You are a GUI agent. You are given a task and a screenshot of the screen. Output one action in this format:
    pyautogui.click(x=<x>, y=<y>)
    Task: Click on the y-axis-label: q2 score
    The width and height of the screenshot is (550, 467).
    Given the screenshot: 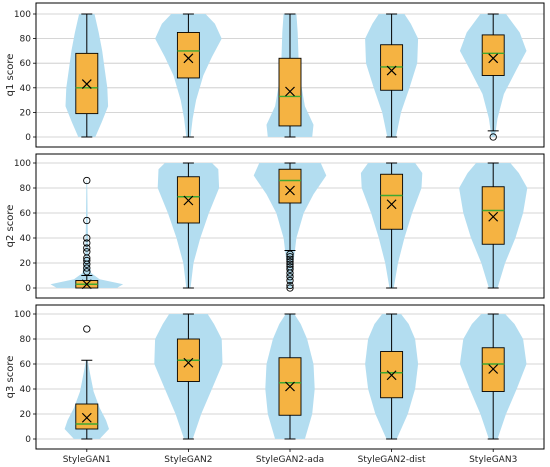 What is the action you would take?
    pyautogui.click(x=10, y=226)
    